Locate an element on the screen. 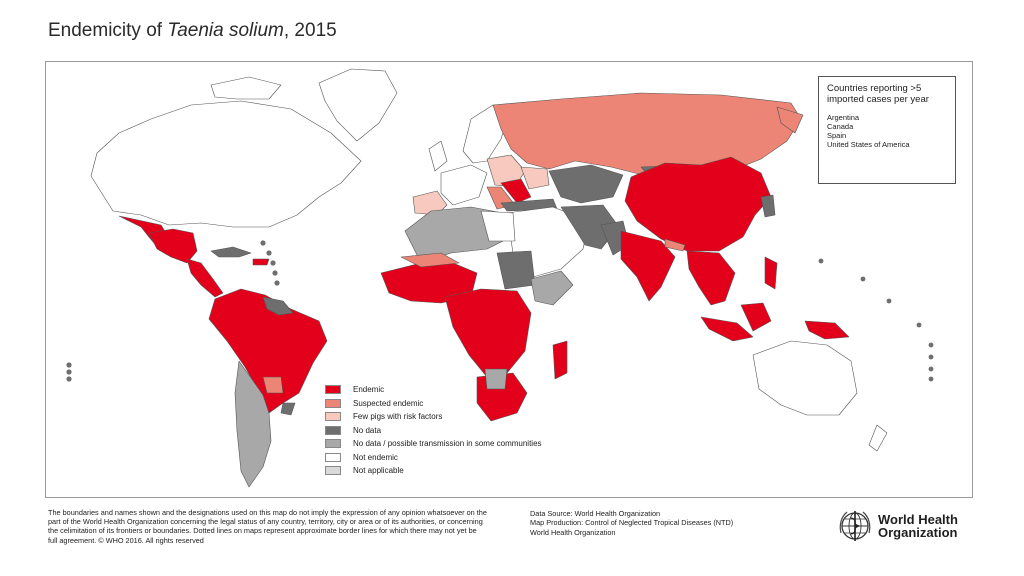  who-emblem-icon is located at coordinates (855, 526).